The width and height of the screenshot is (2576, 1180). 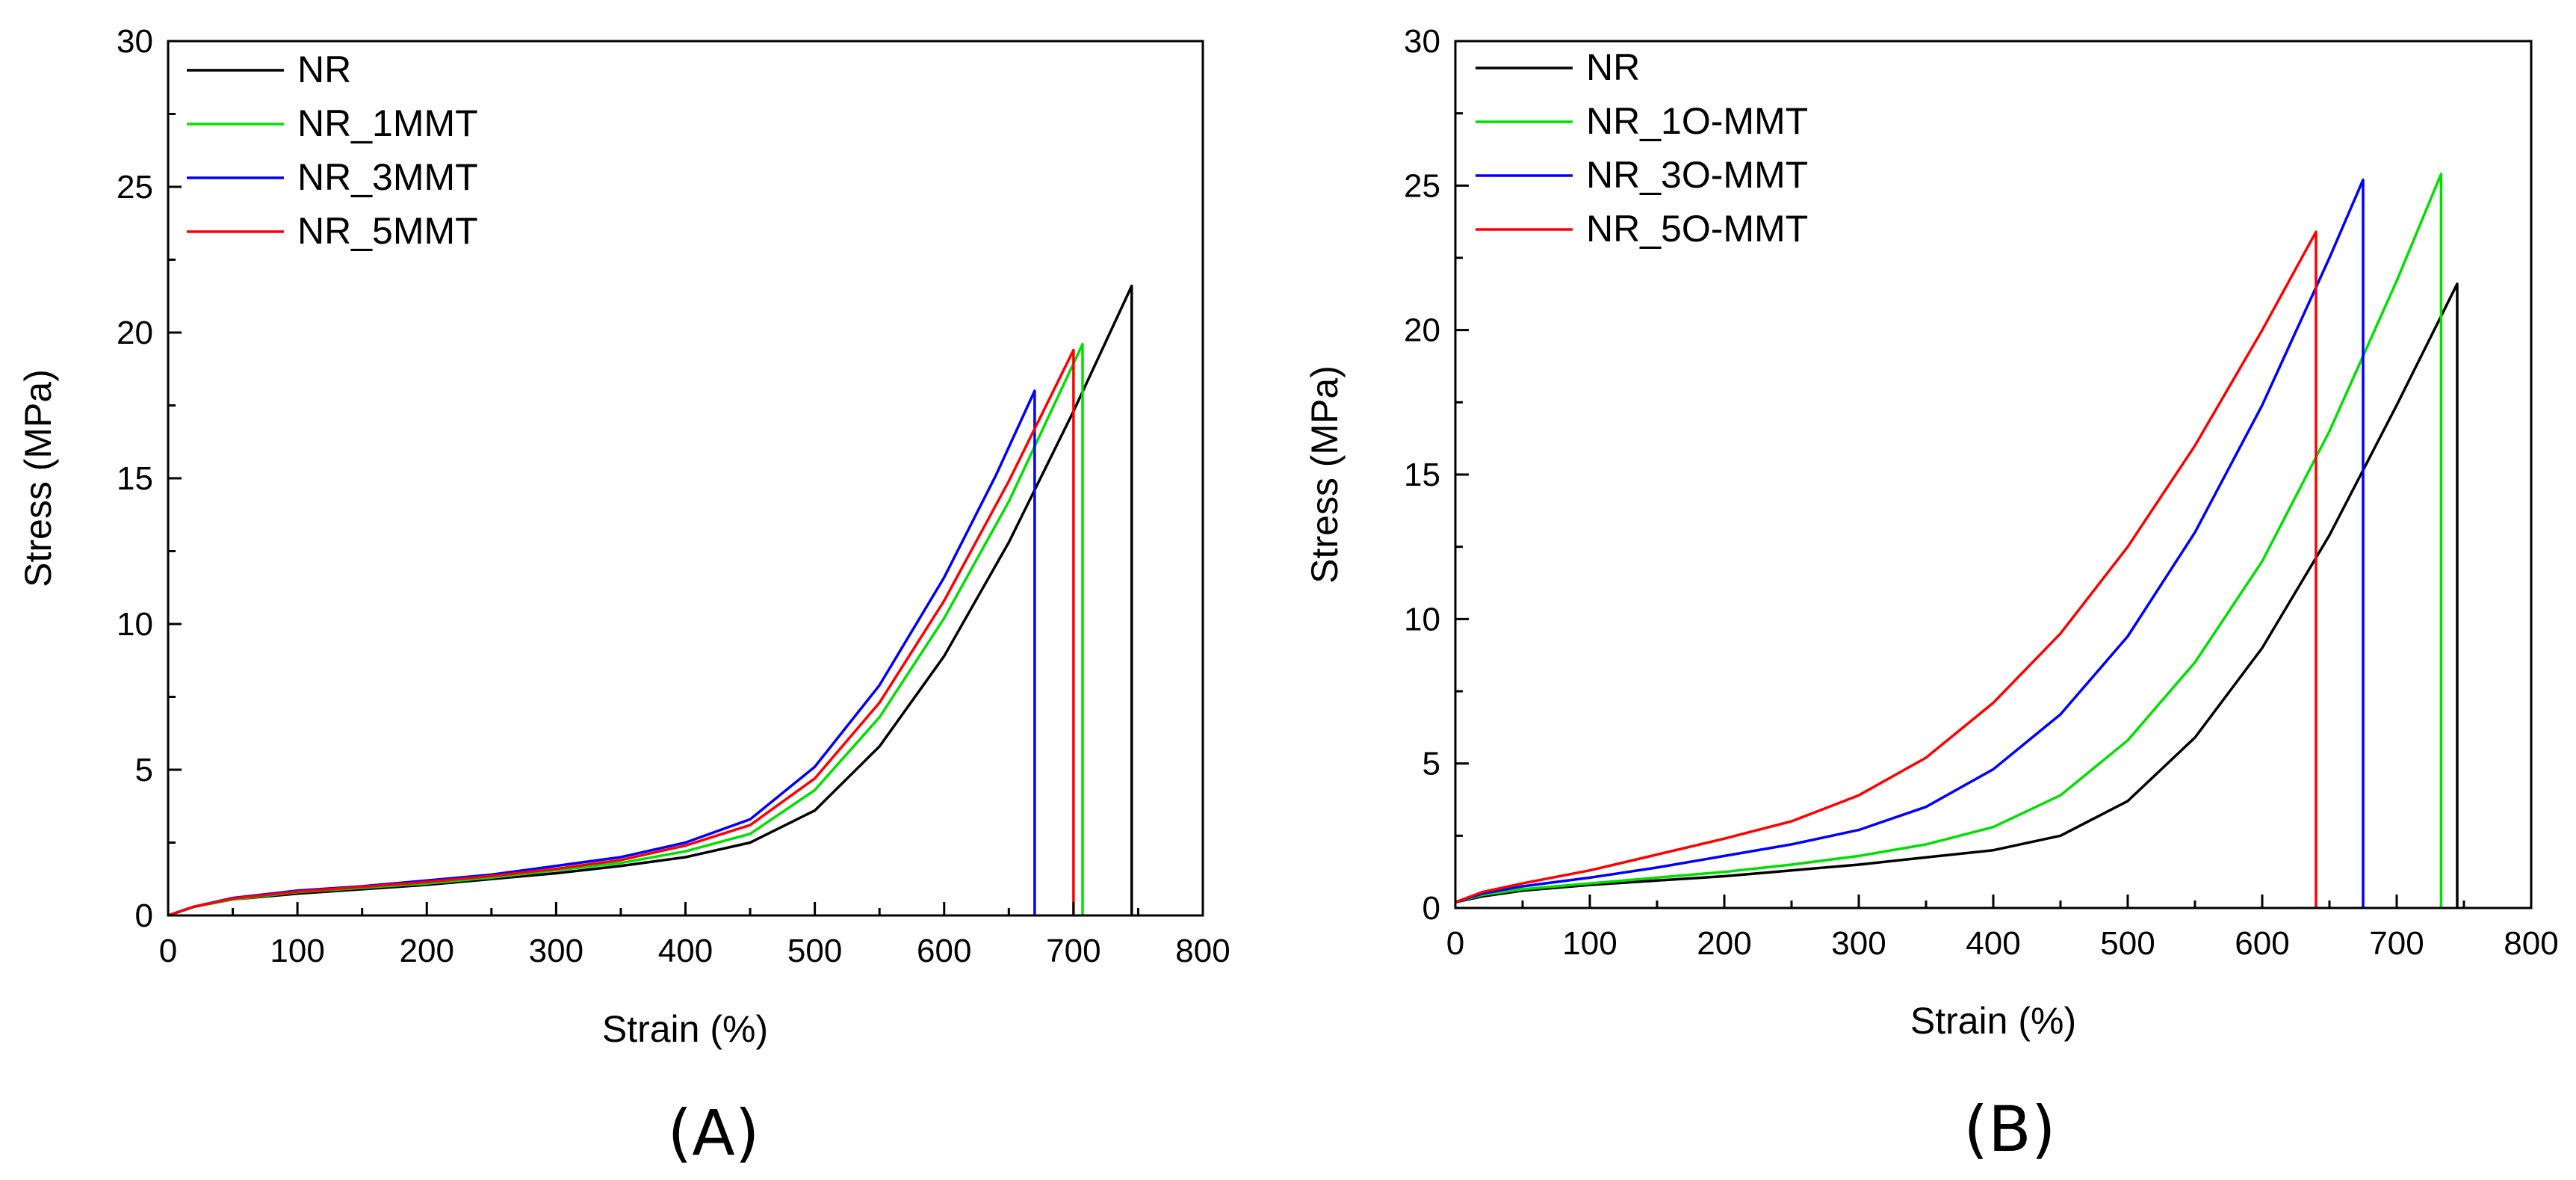 What do you see at coordinates (1697, 229) in the screenshot?
I see `legend-label-nr-5o-mmt: NR_5O-MMT` at bounding box center [1697, 229].